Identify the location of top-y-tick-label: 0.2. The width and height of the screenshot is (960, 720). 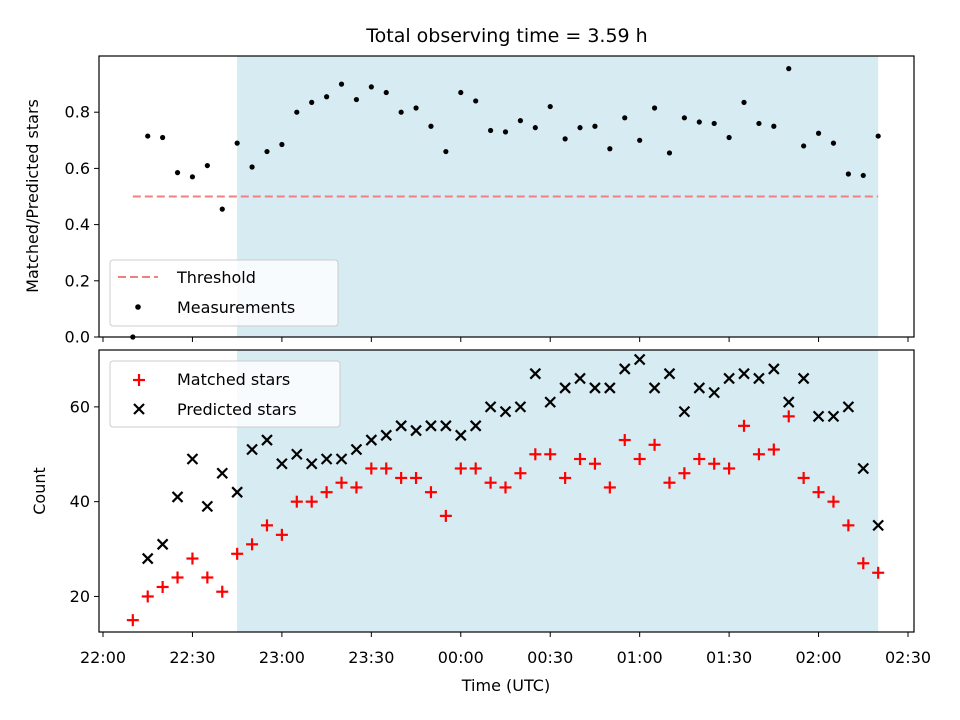
(77, 280).